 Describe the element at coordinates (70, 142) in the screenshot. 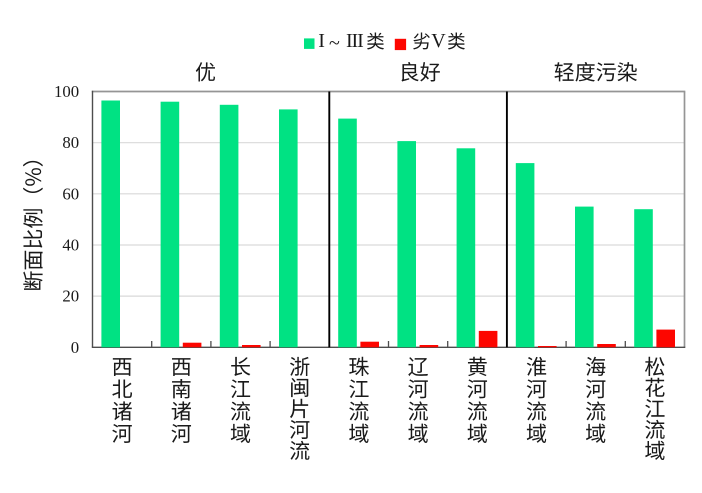

I see `svg-text: 80` at that location.